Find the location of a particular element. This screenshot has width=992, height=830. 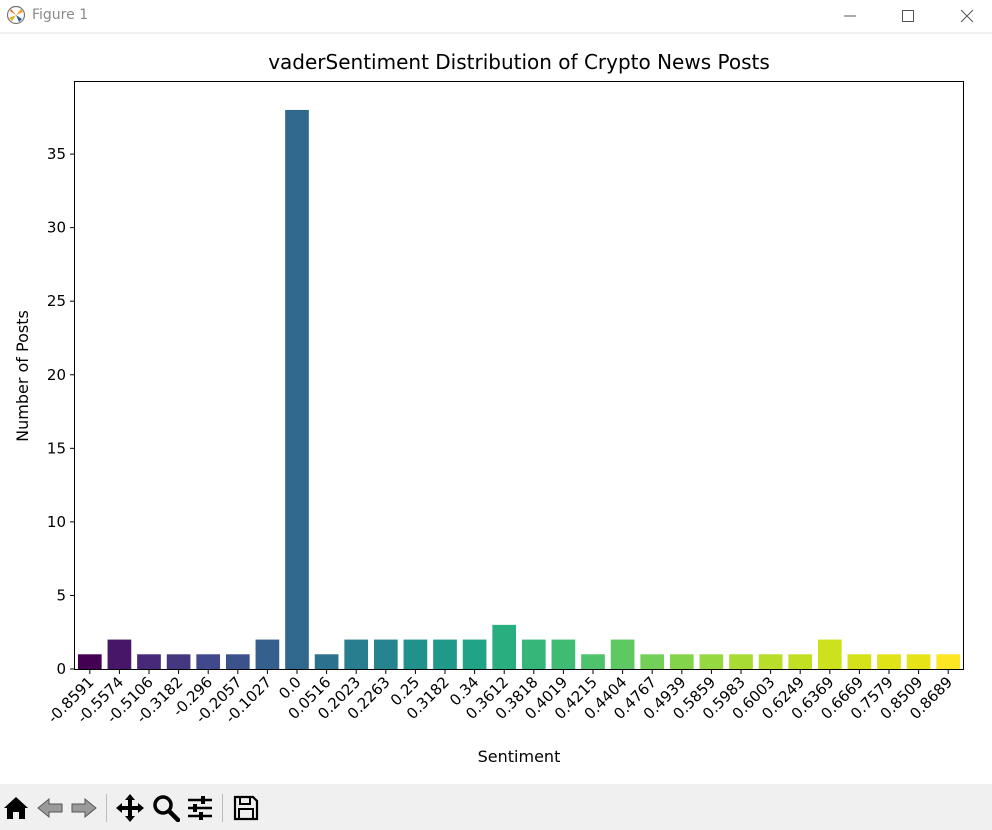

y-tick-label: 30 is located at coordinates (56, 228).